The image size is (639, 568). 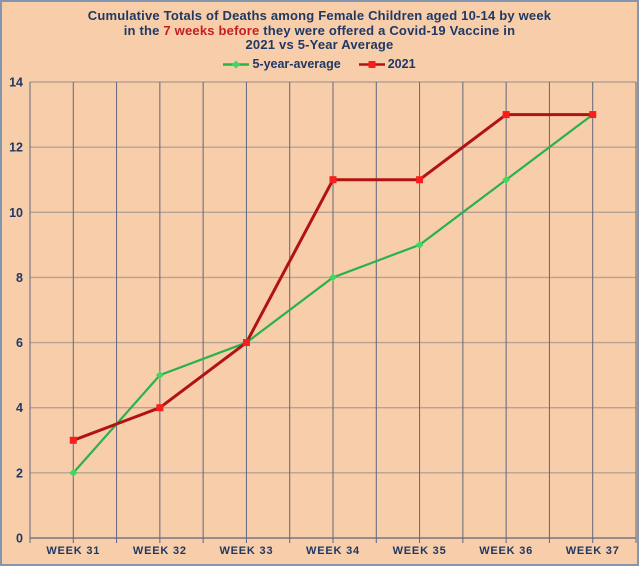 What do you see at coordinates (16, 83) in the screenshot?
I see `y-tick-label: 14` at bounding box center [16, 83].